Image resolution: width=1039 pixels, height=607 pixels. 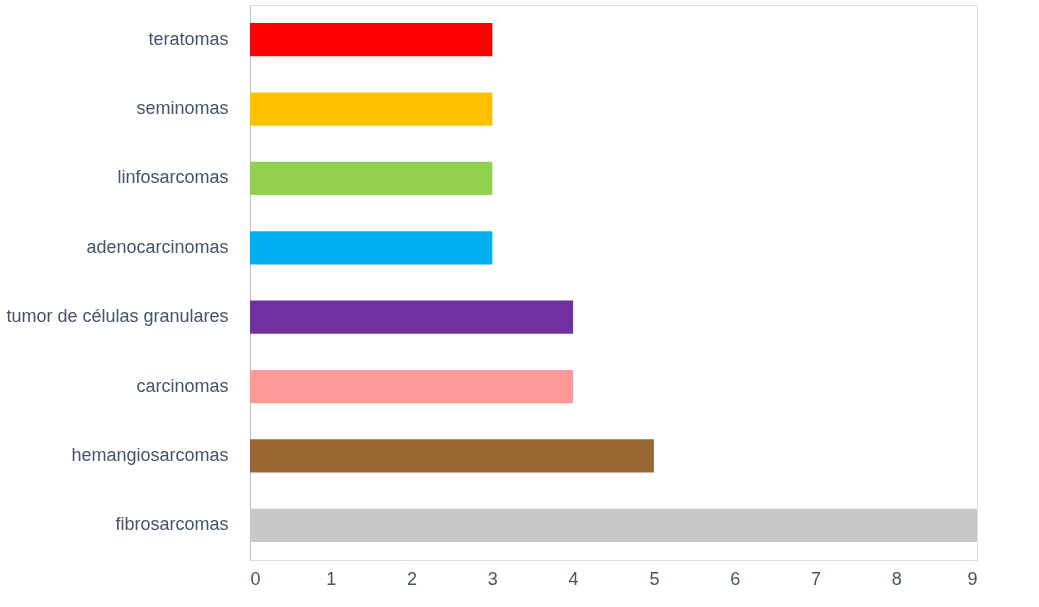 I want to click on x-tick-label: 1, so click(x=331, y=578).